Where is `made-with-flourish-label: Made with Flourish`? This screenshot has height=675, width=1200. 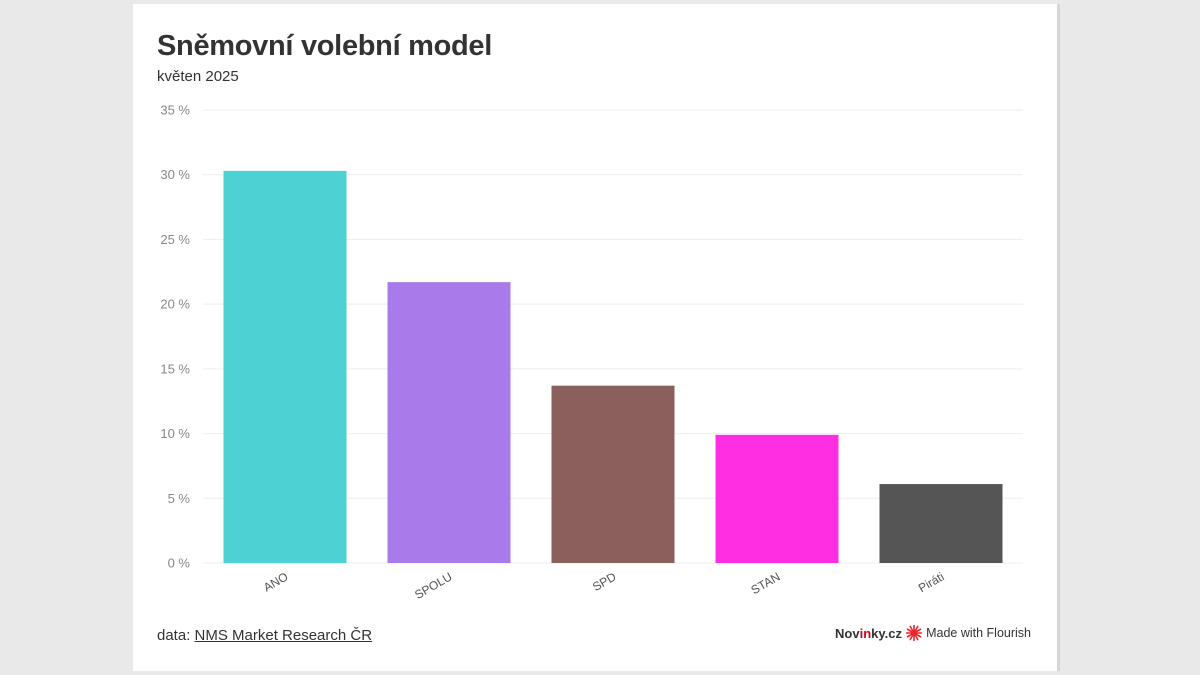 made-with-flourish-label: Made with Flourish is located at coordinates (978, 633).